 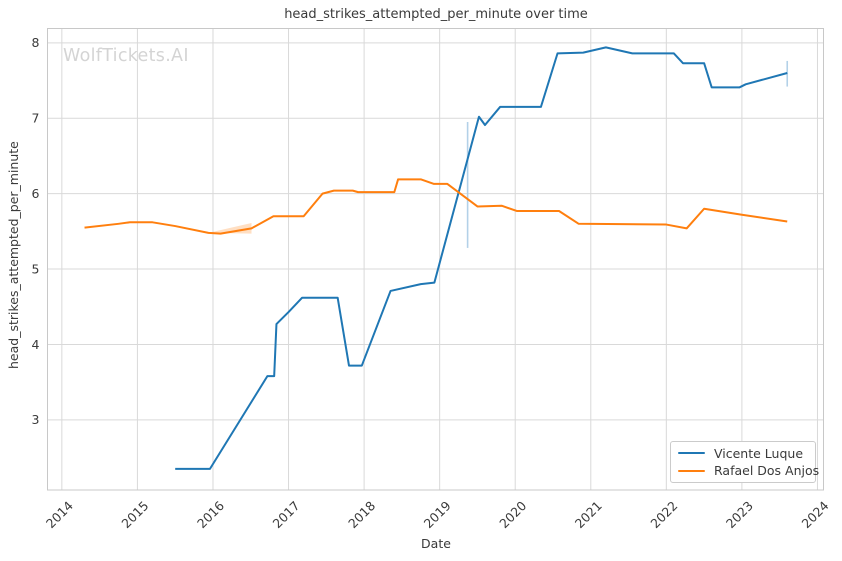 I want to click on x-tick-label: 2014, so click(x=59, y=514).